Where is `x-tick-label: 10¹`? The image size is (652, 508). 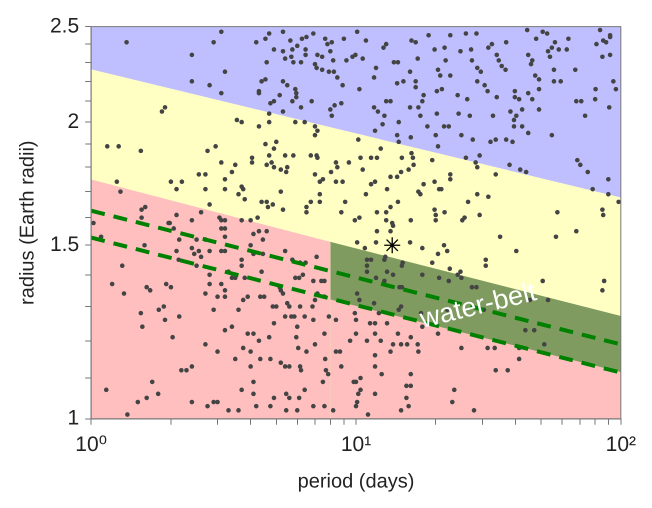 x-tick-label: 10¹ is located at coordinates (356, 444).